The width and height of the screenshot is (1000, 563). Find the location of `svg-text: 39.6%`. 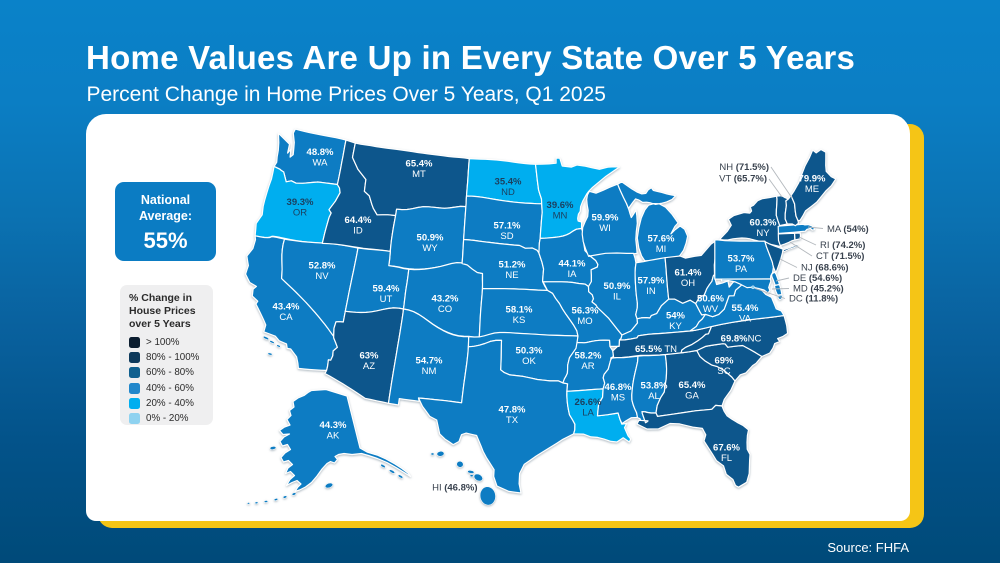

svg-text: 39.6% is located at coordinates (560, 205).